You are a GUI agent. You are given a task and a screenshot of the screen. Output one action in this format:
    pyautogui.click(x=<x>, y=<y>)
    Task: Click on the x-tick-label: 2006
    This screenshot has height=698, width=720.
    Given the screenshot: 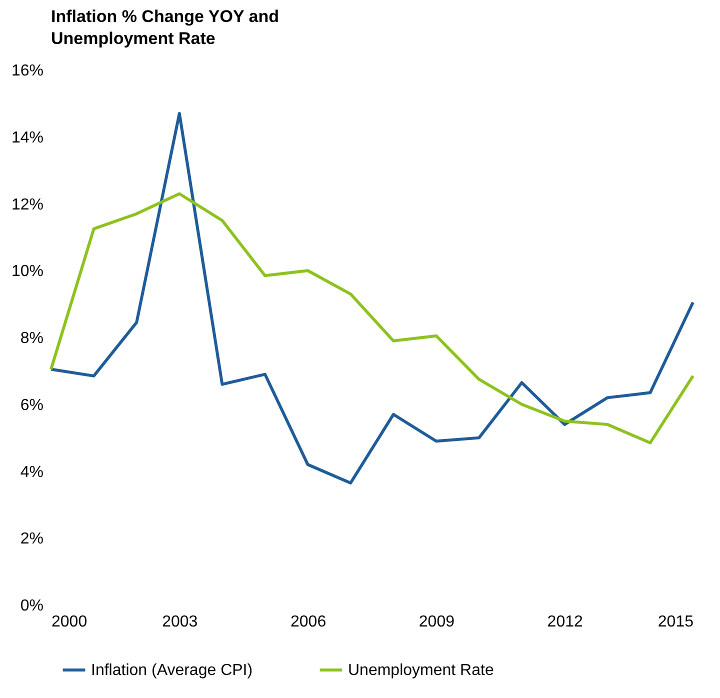 What is the action you would take?
    pyautogui.click(x=308, y=622)
    